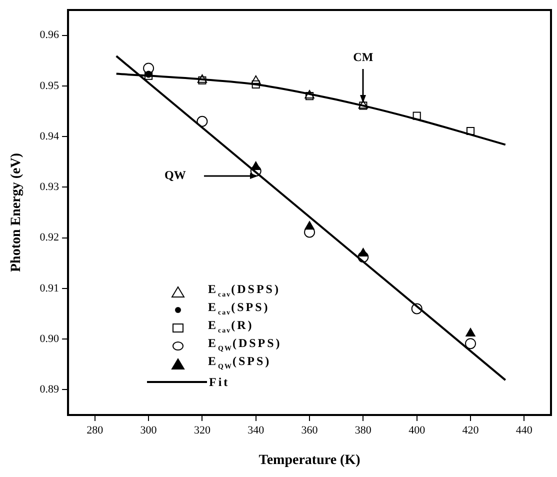 This screenshot has width=557, height=477. What do you see at coordinates (245, 344) in the screenshot?
I see `legend-label: E$_{QW}$(DSPS)` at bounding box center [245, 344].